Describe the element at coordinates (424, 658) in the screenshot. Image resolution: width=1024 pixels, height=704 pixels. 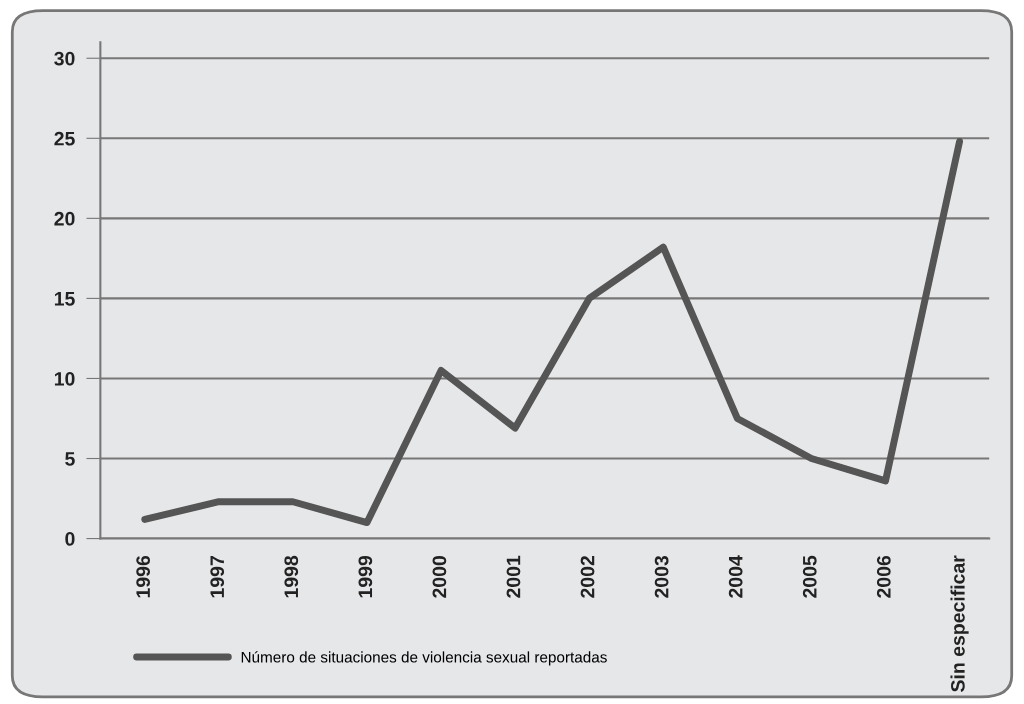
I see `text: Número de situaciones de violencia sexual reportadas` at that location.